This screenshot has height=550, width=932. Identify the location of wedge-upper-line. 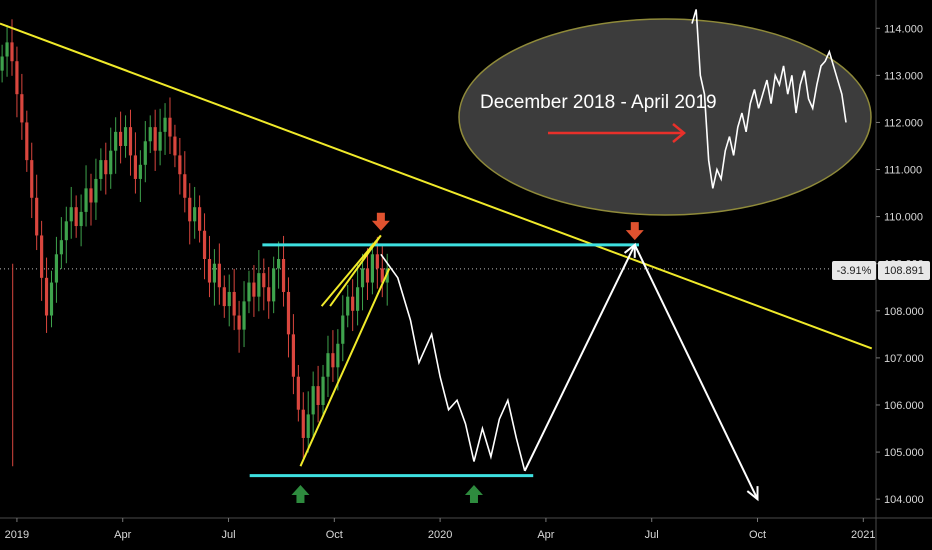
(351, 270).